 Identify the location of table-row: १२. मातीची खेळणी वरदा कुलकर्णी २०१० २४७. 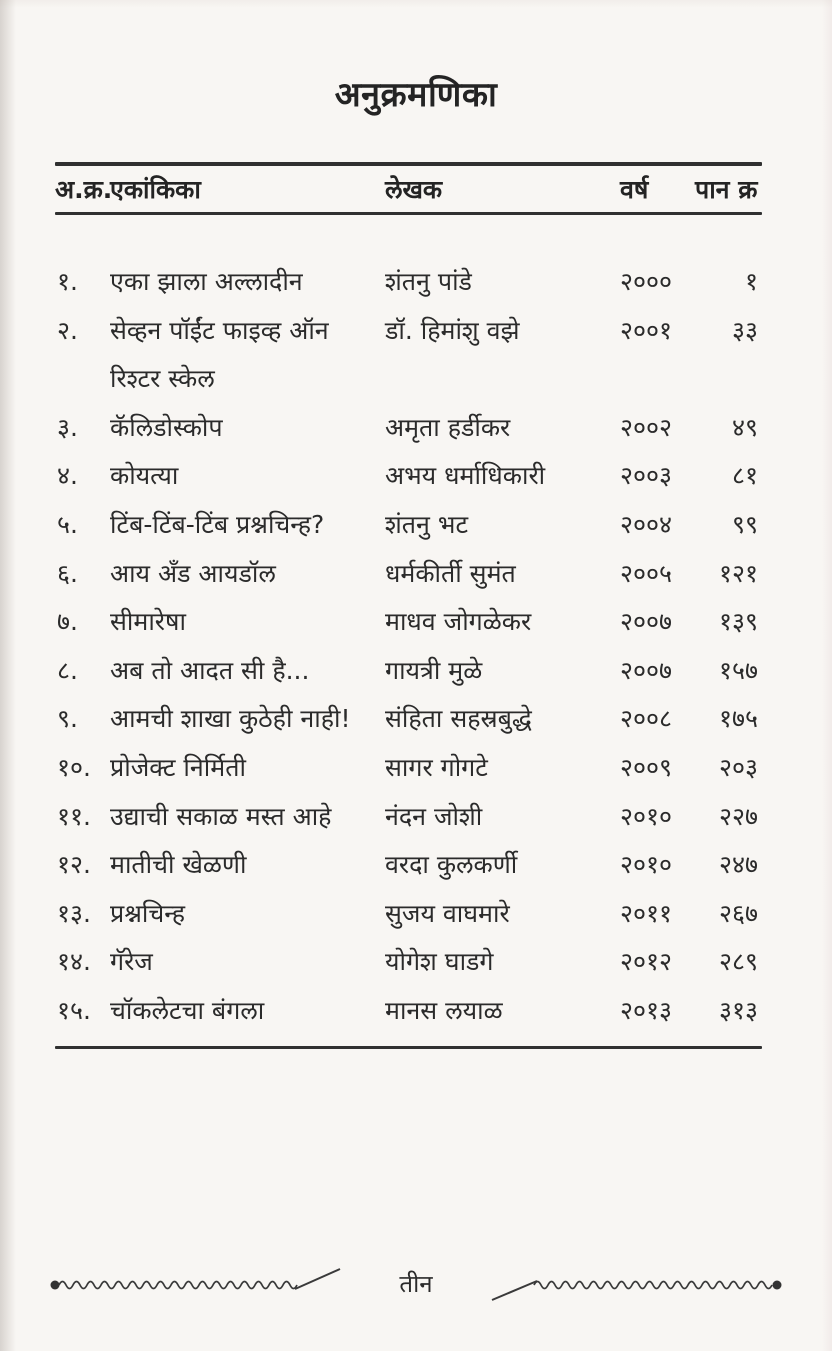
(408, 865).